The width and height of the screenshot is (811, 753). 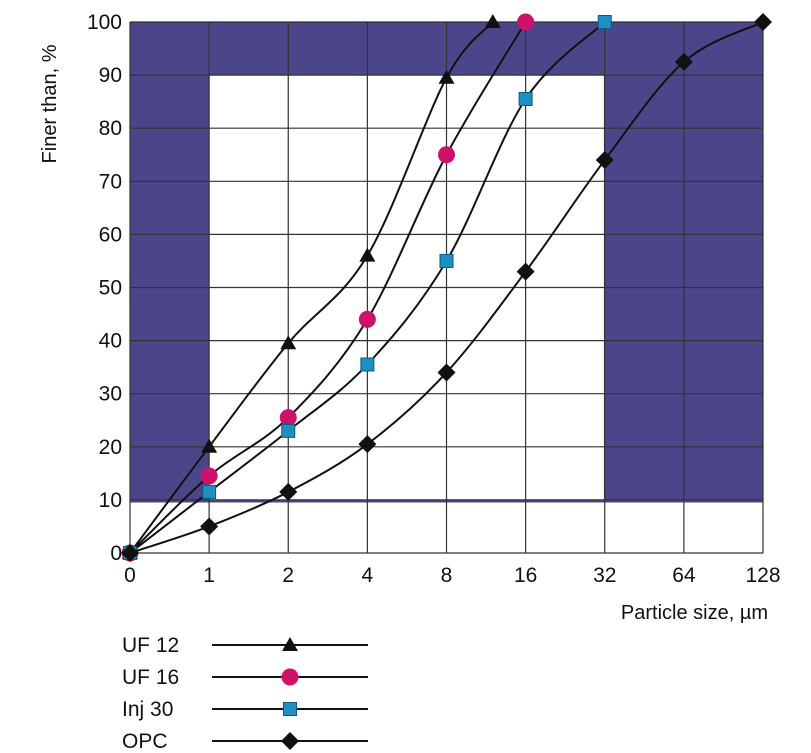 What do you see at coordinates (110, 447) in the screenshot?
I see `y-tick-label: 20` at bounding box center [110, 447].